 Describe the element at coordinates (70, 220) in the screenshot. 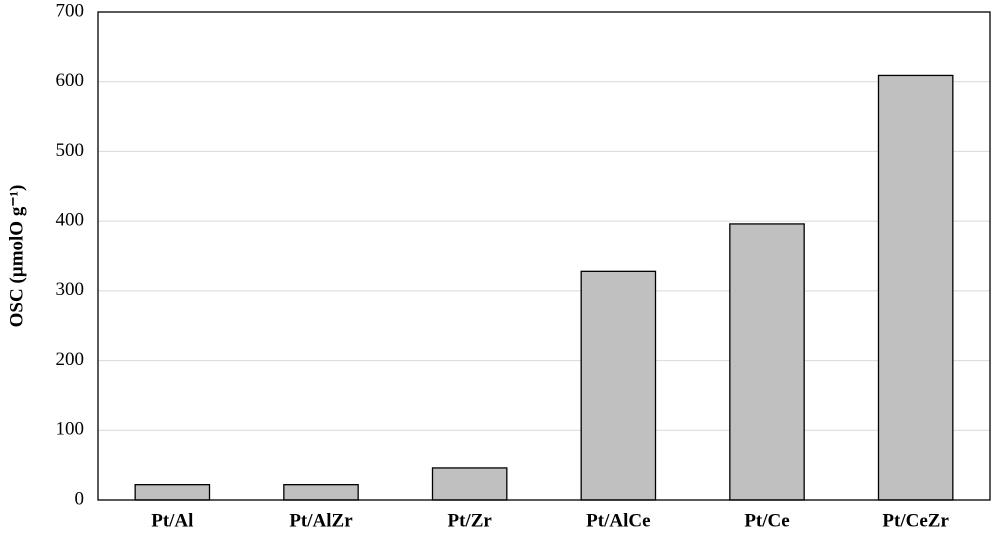

I see `y-tick-label: 400` at that location.